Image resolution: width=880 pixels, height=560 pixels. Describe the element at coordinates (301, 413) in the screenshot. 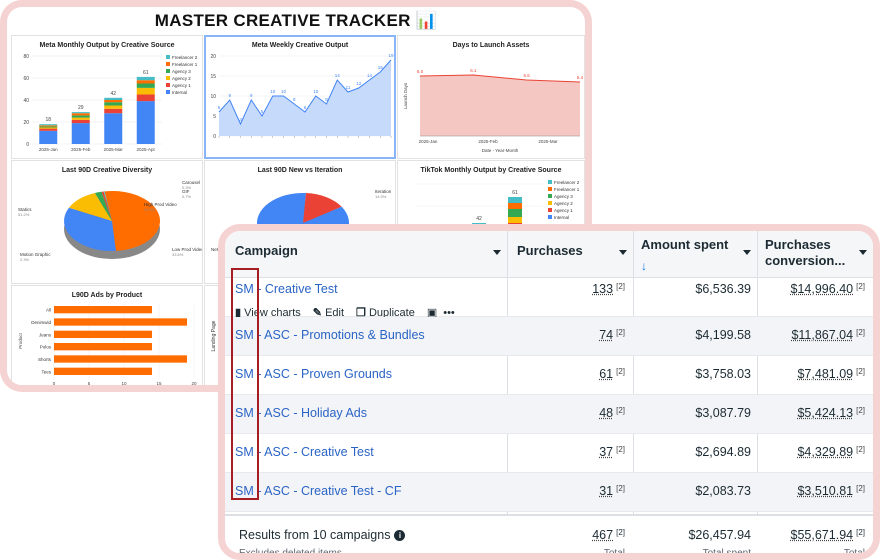

I see `campaign-name-link: SM - ASC - Holiday Ads` at that location.